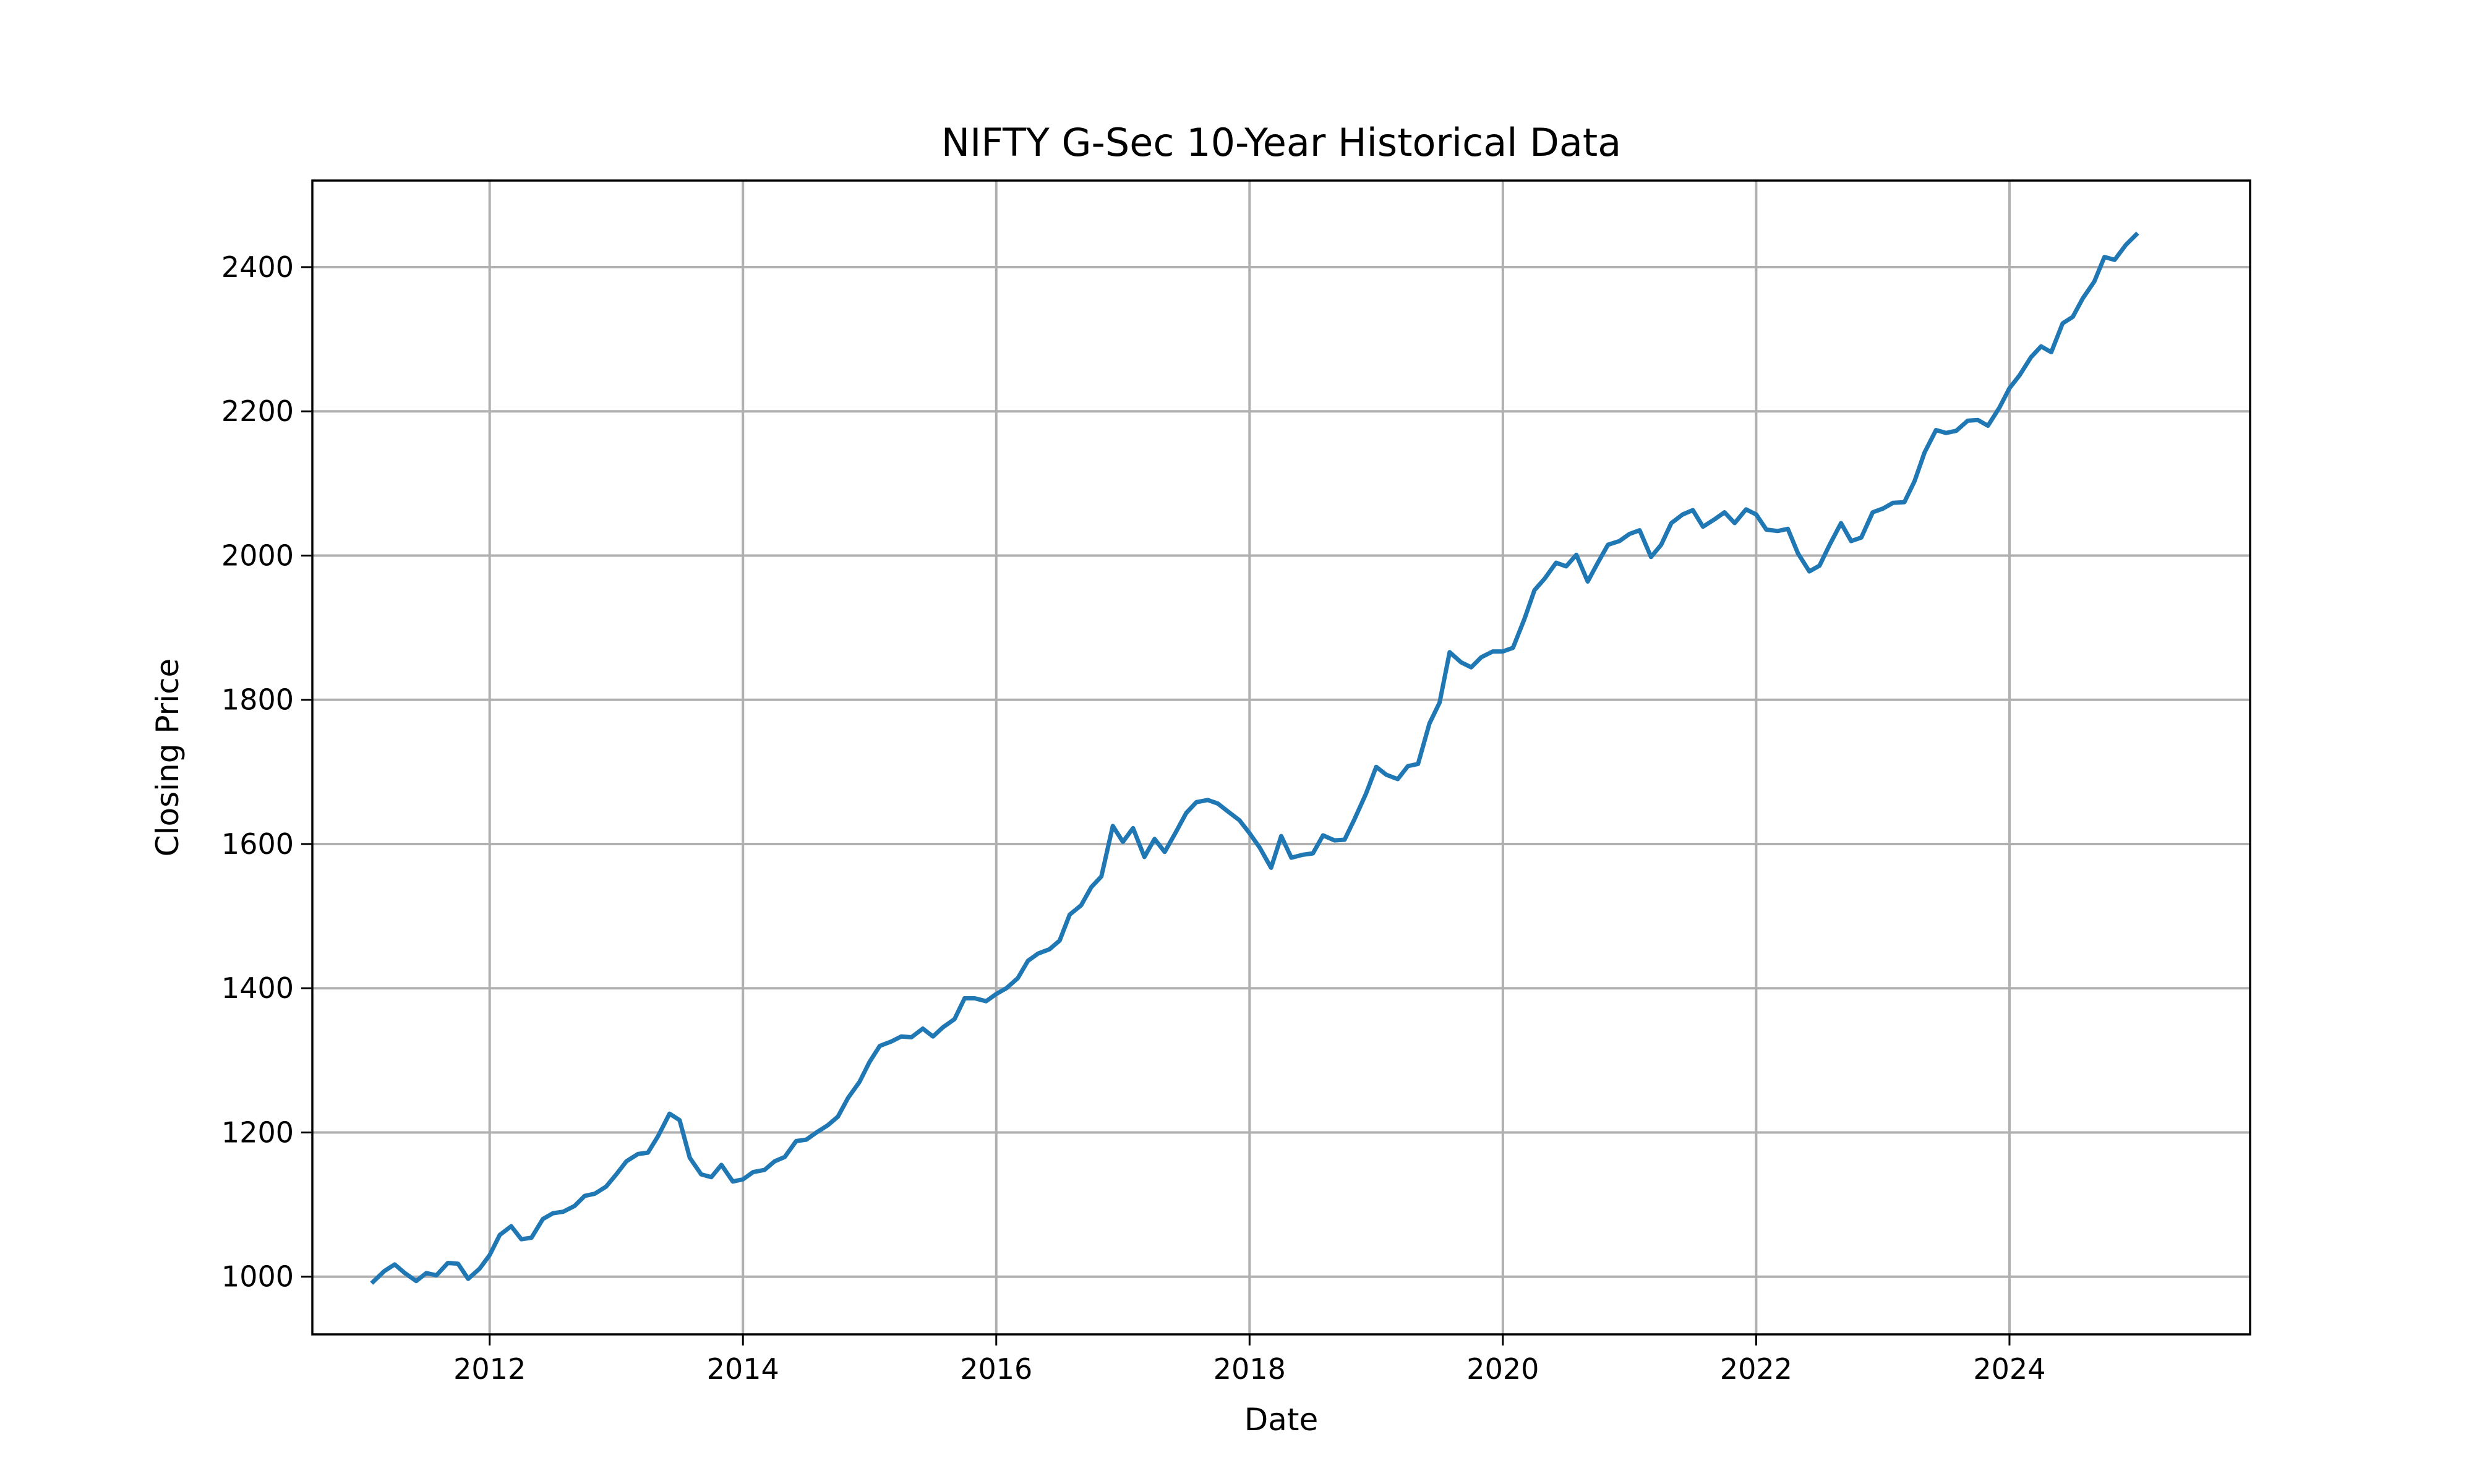  What do you see at coordinates (257, 411) in the screenshot?
I see `y-tick-label: 2200` at bounding box center [257, 411].